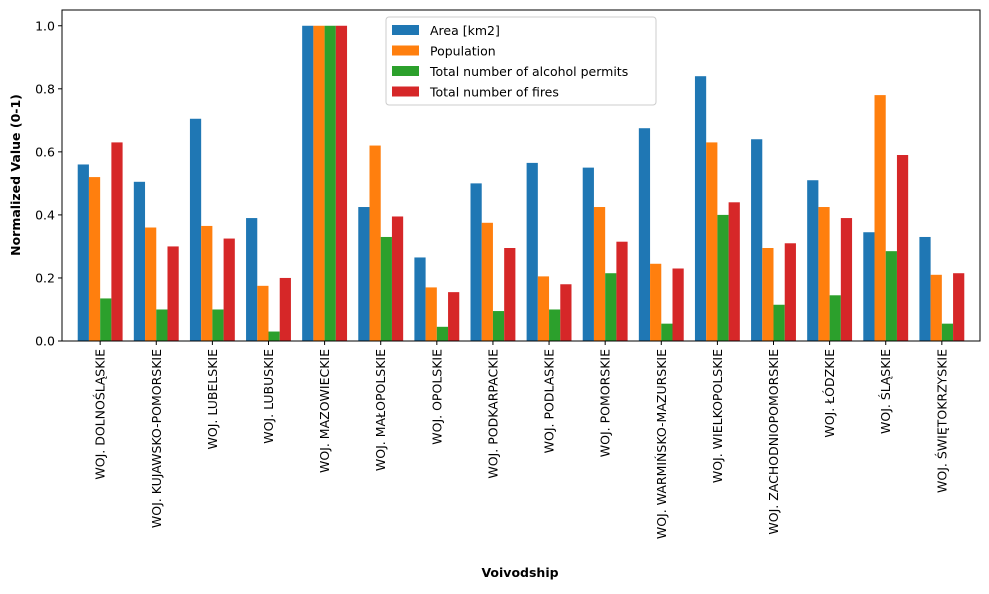  Describe the element at coordinates (45, 214) in the screenshot. I see `y-tick-label: 0.4` at that location.